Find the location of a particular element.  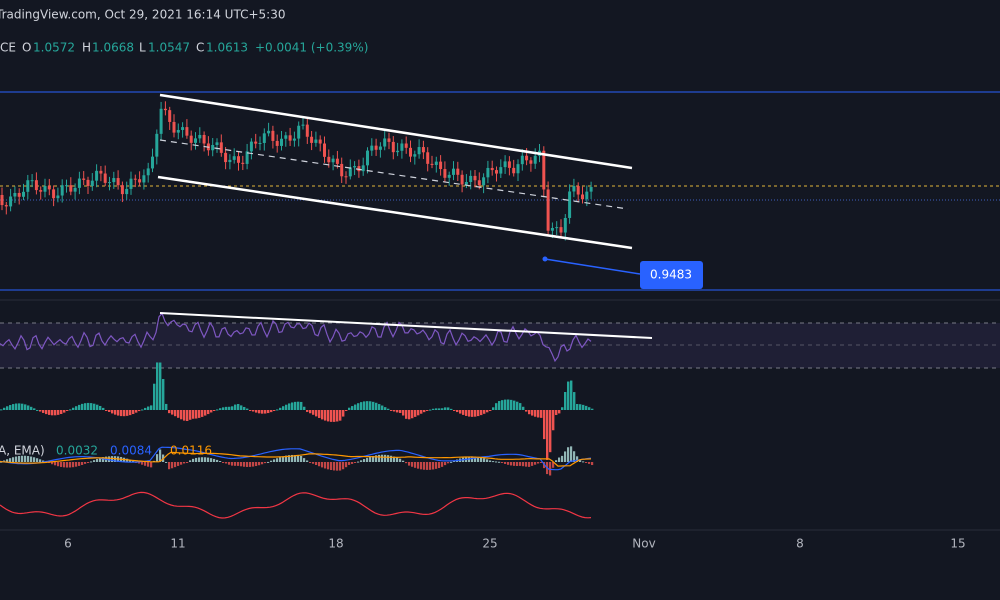

low-label: L is located at coordinates (142, 48).